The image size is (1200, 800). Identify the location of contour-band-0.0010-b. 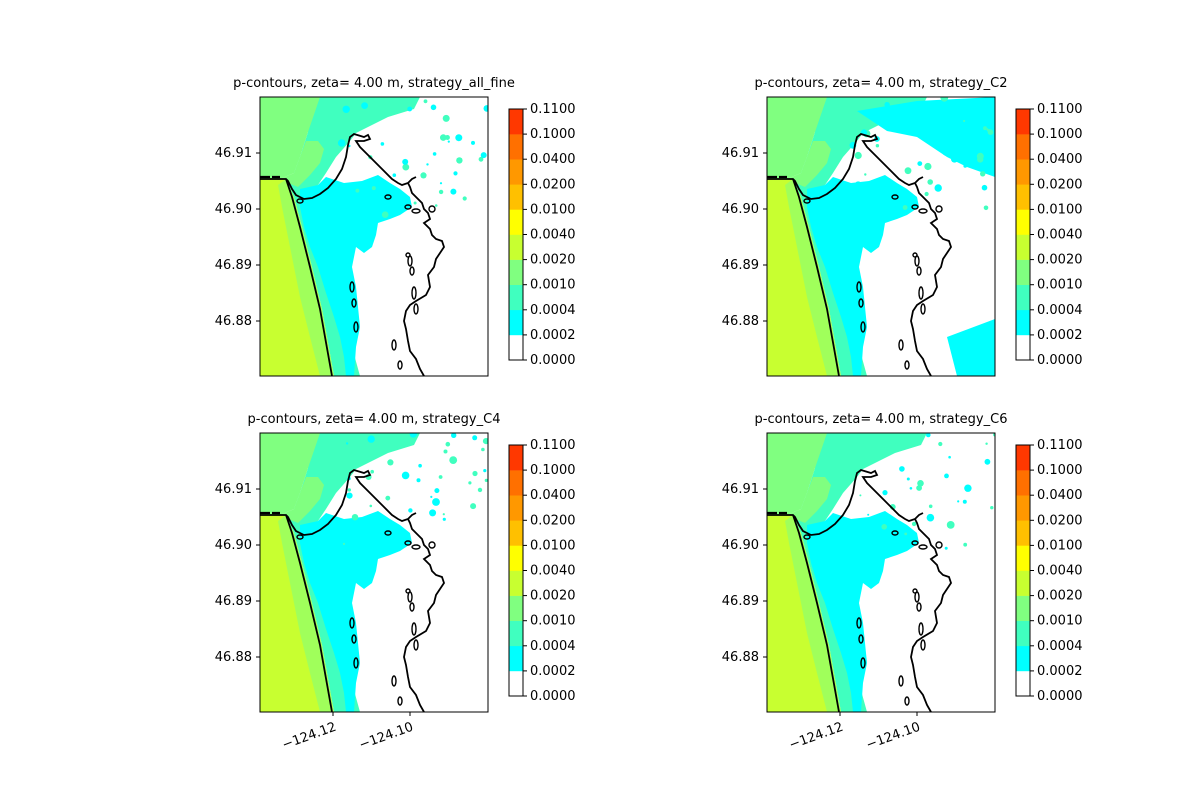
(302, 500).